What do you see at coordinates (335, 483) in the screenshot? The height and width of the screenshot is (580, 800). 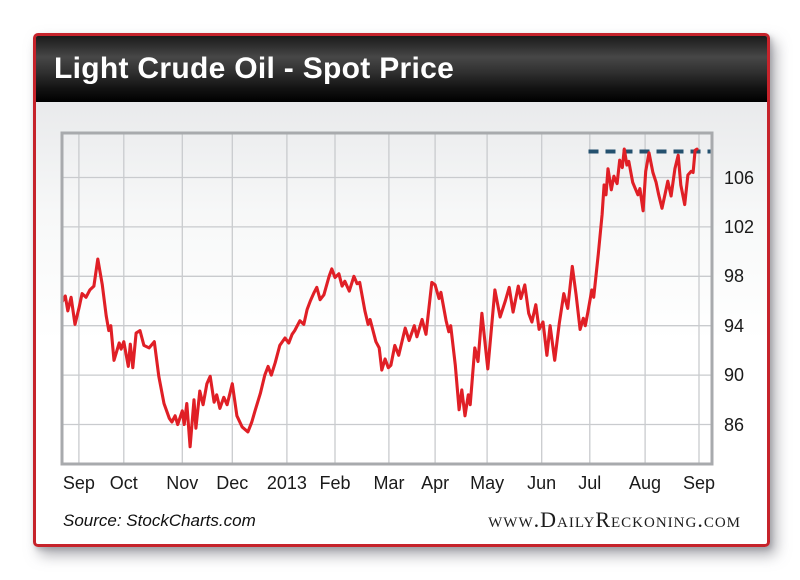 I see `x-tick-label: Feb` at bounding box center [335, 483].